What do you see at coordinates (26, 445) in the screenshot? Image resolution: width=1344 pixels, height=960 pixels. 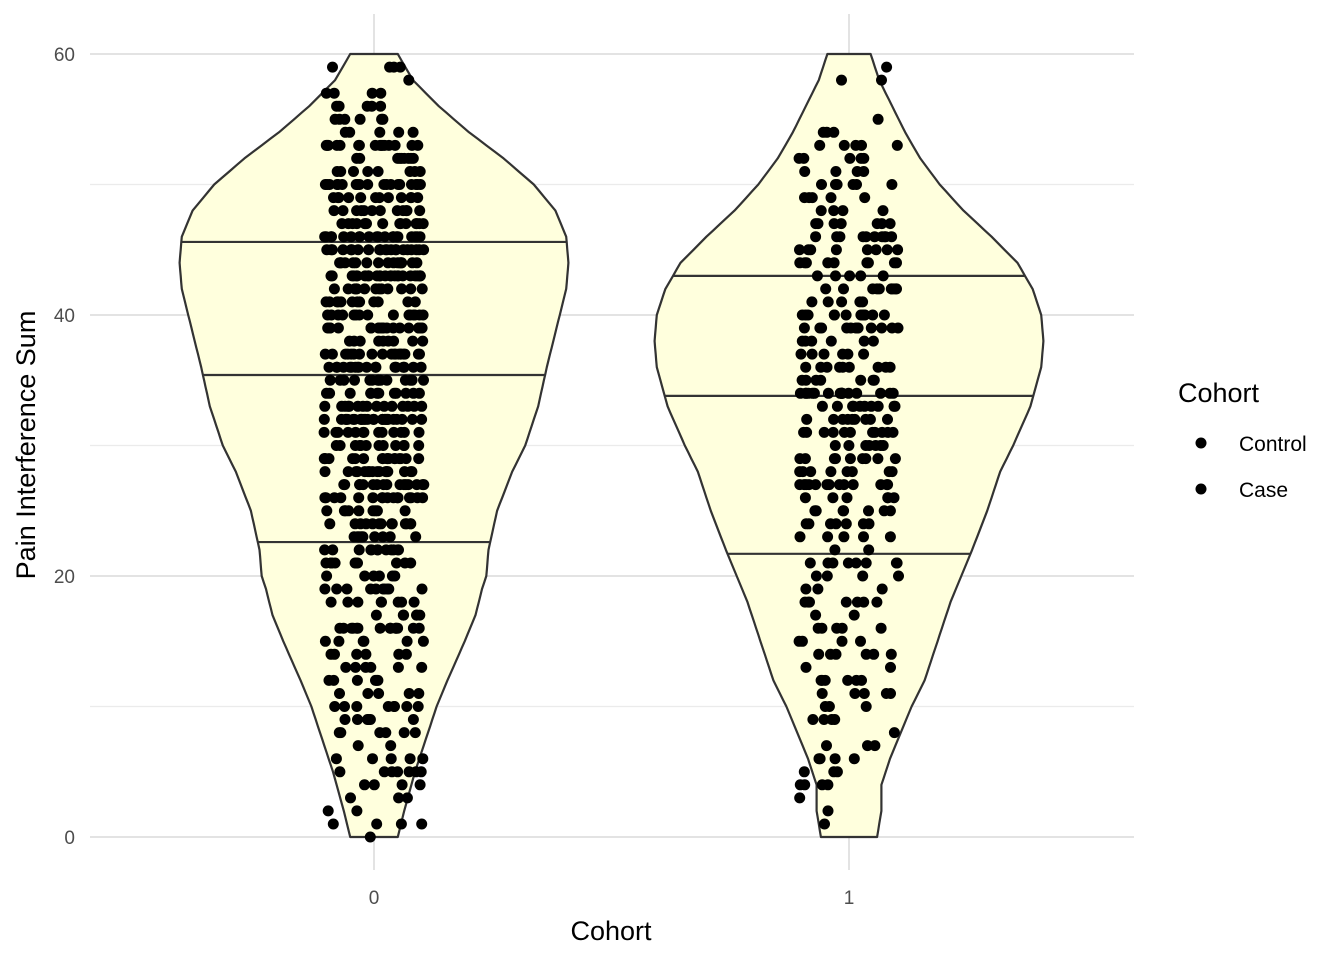 I see `y-axis-title: Pain Interference Sum` at bounding box center [26, 445].